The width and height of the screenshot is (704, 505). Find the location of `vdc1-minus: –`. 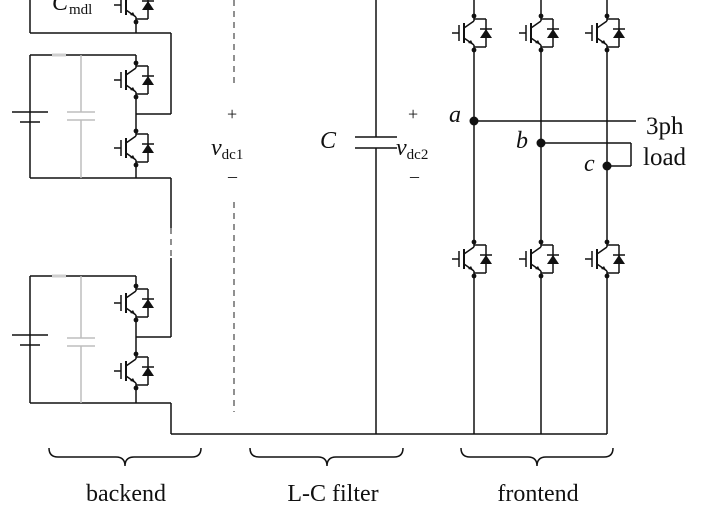

vdc1-minus: – is located at coordinates (232, 176).